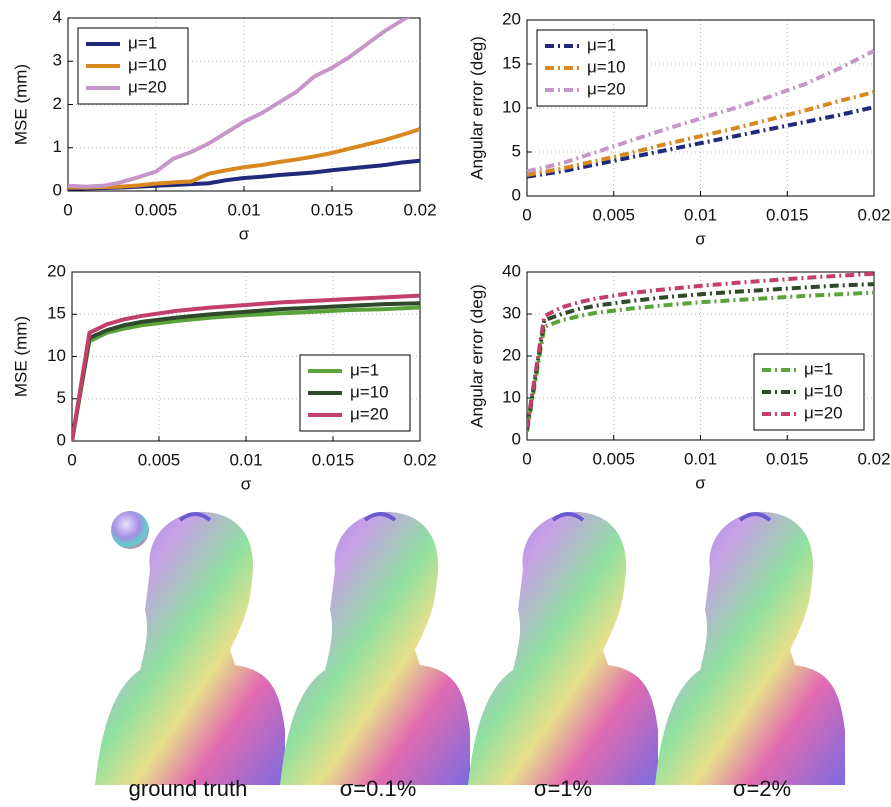 The height and width of the screenshot is (807, 891). Describe the element at coordinates (57, 146) in the screenshot. I see `y-tick-label: 1` at that location.